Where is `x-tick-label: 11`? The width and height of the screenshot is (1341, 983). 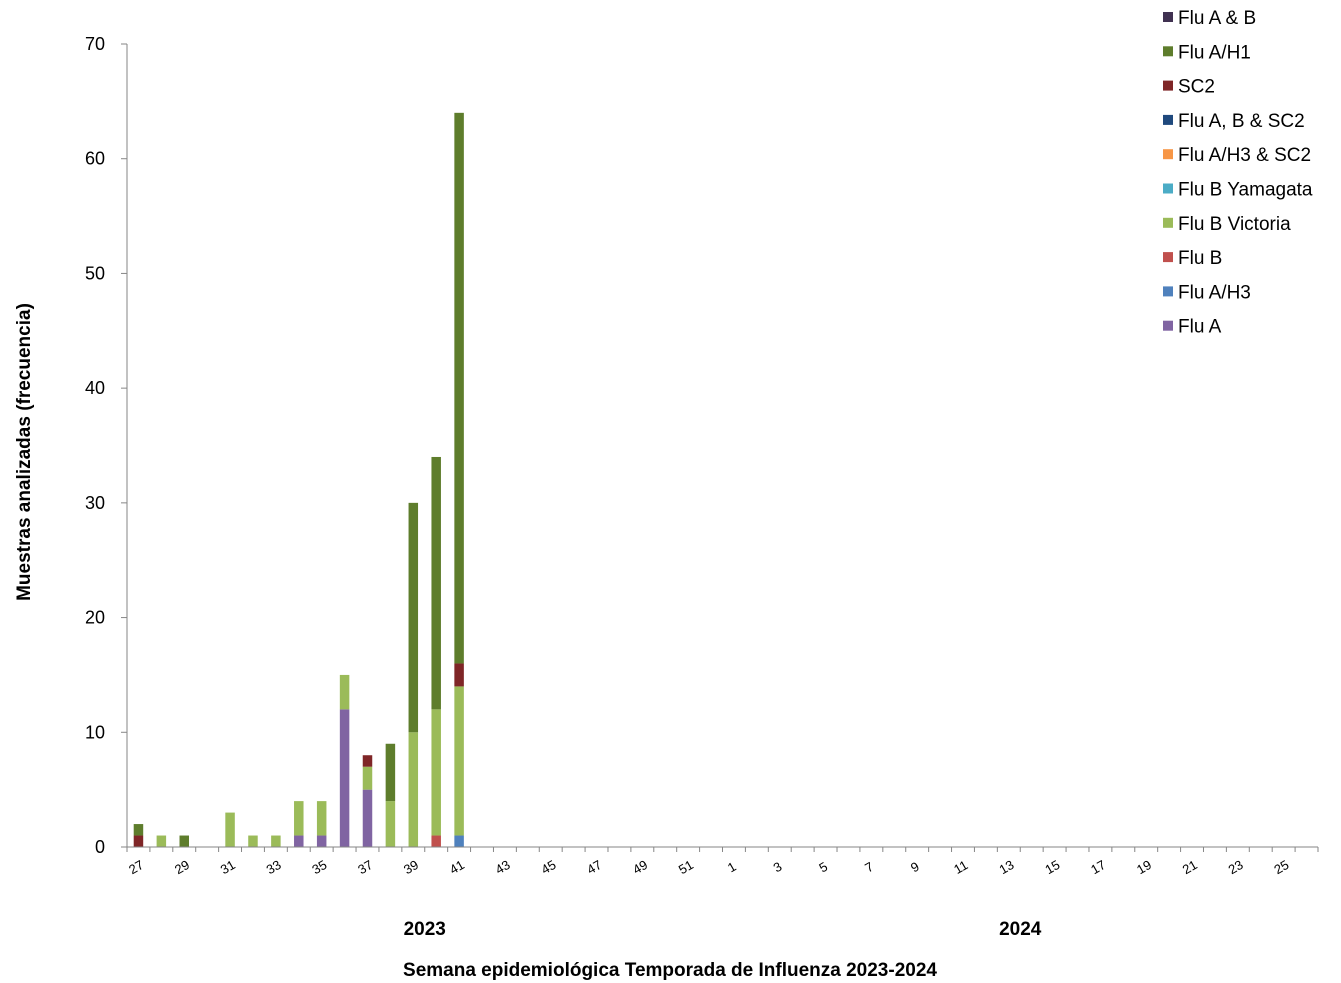
x-tick-label: 11 is located at coordinates (960, 867).